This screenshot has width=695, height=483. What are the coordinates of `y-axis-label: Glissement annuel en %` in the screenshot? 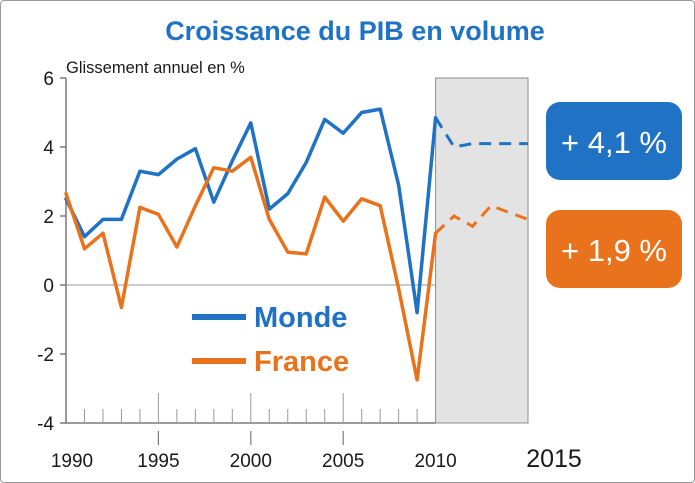 It's located at (155, 68).